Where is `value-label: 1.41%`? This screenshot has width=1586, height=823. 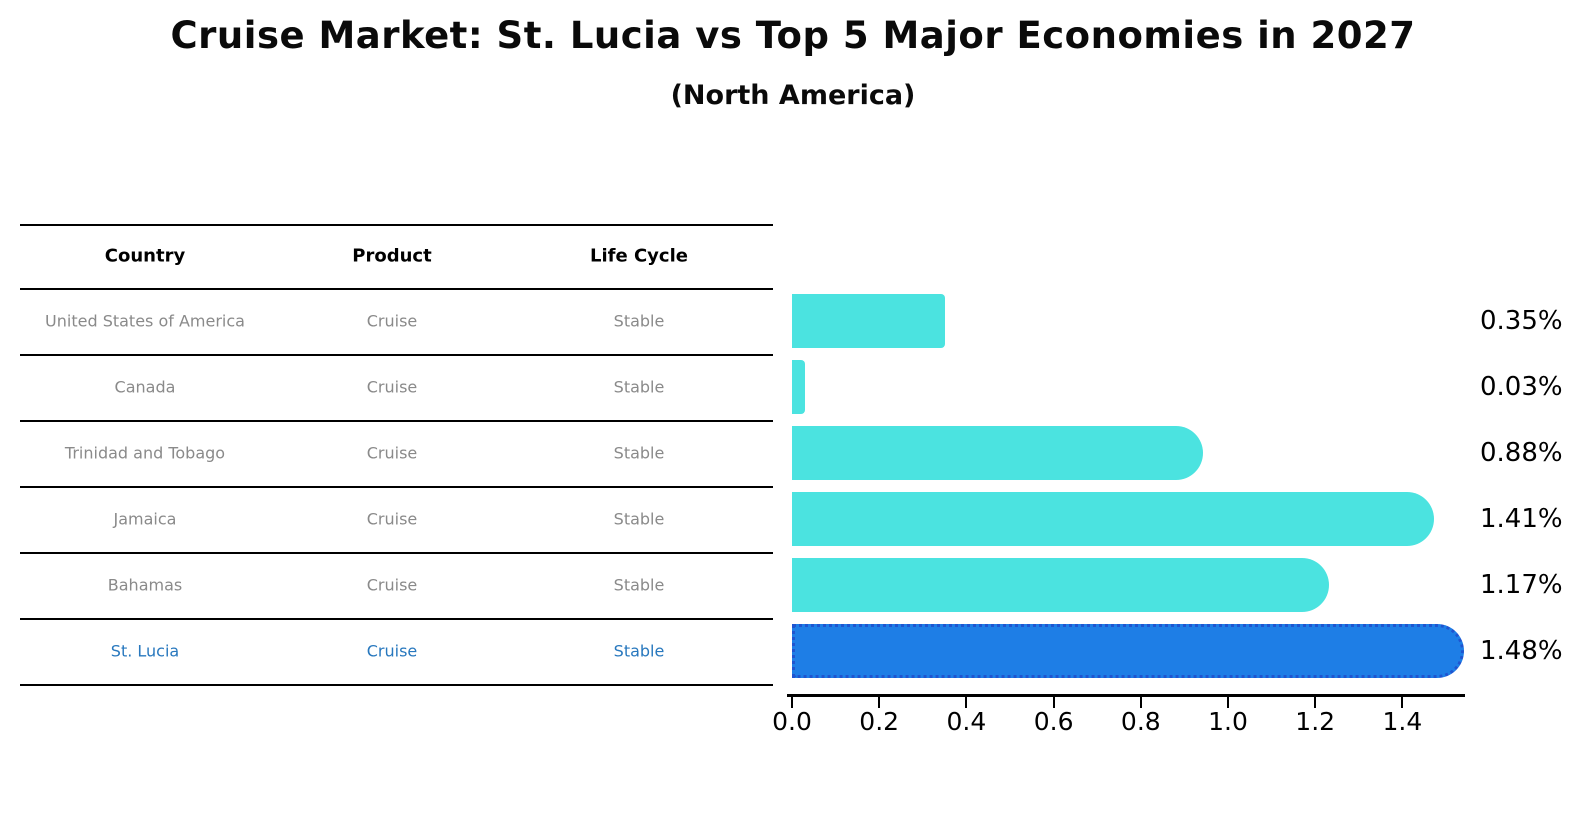
value-label: 1.41% is located at coordinates (1521, 519).